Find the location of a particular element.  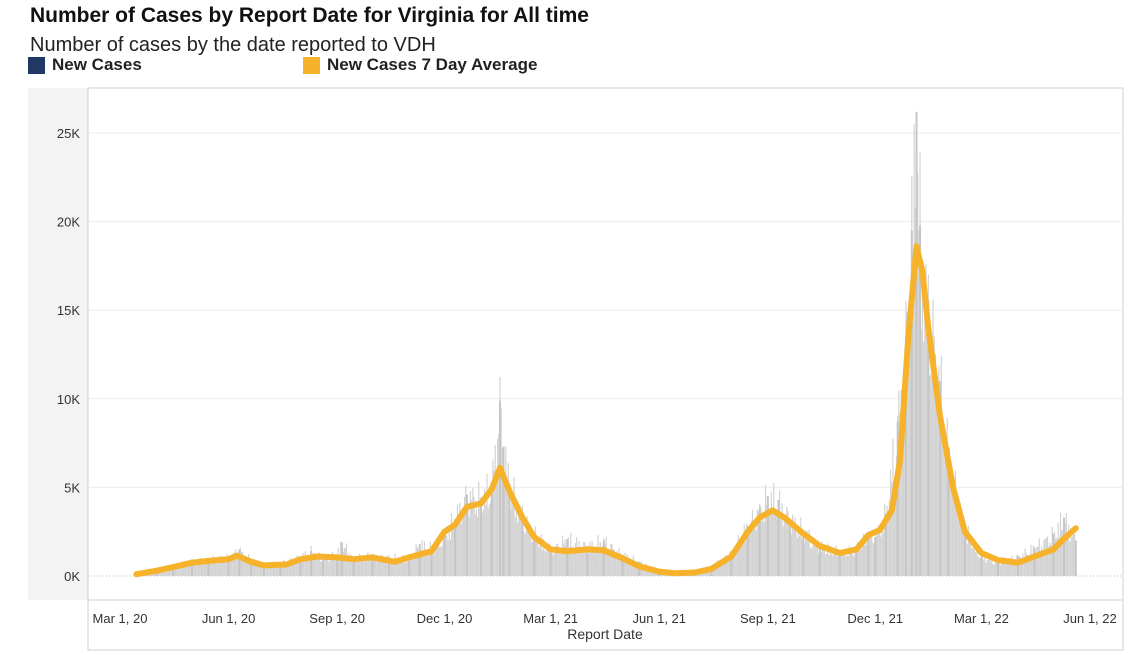

legend-item-7-day-average: New Cases 7 Day Average is located at coordinates (420, 65).